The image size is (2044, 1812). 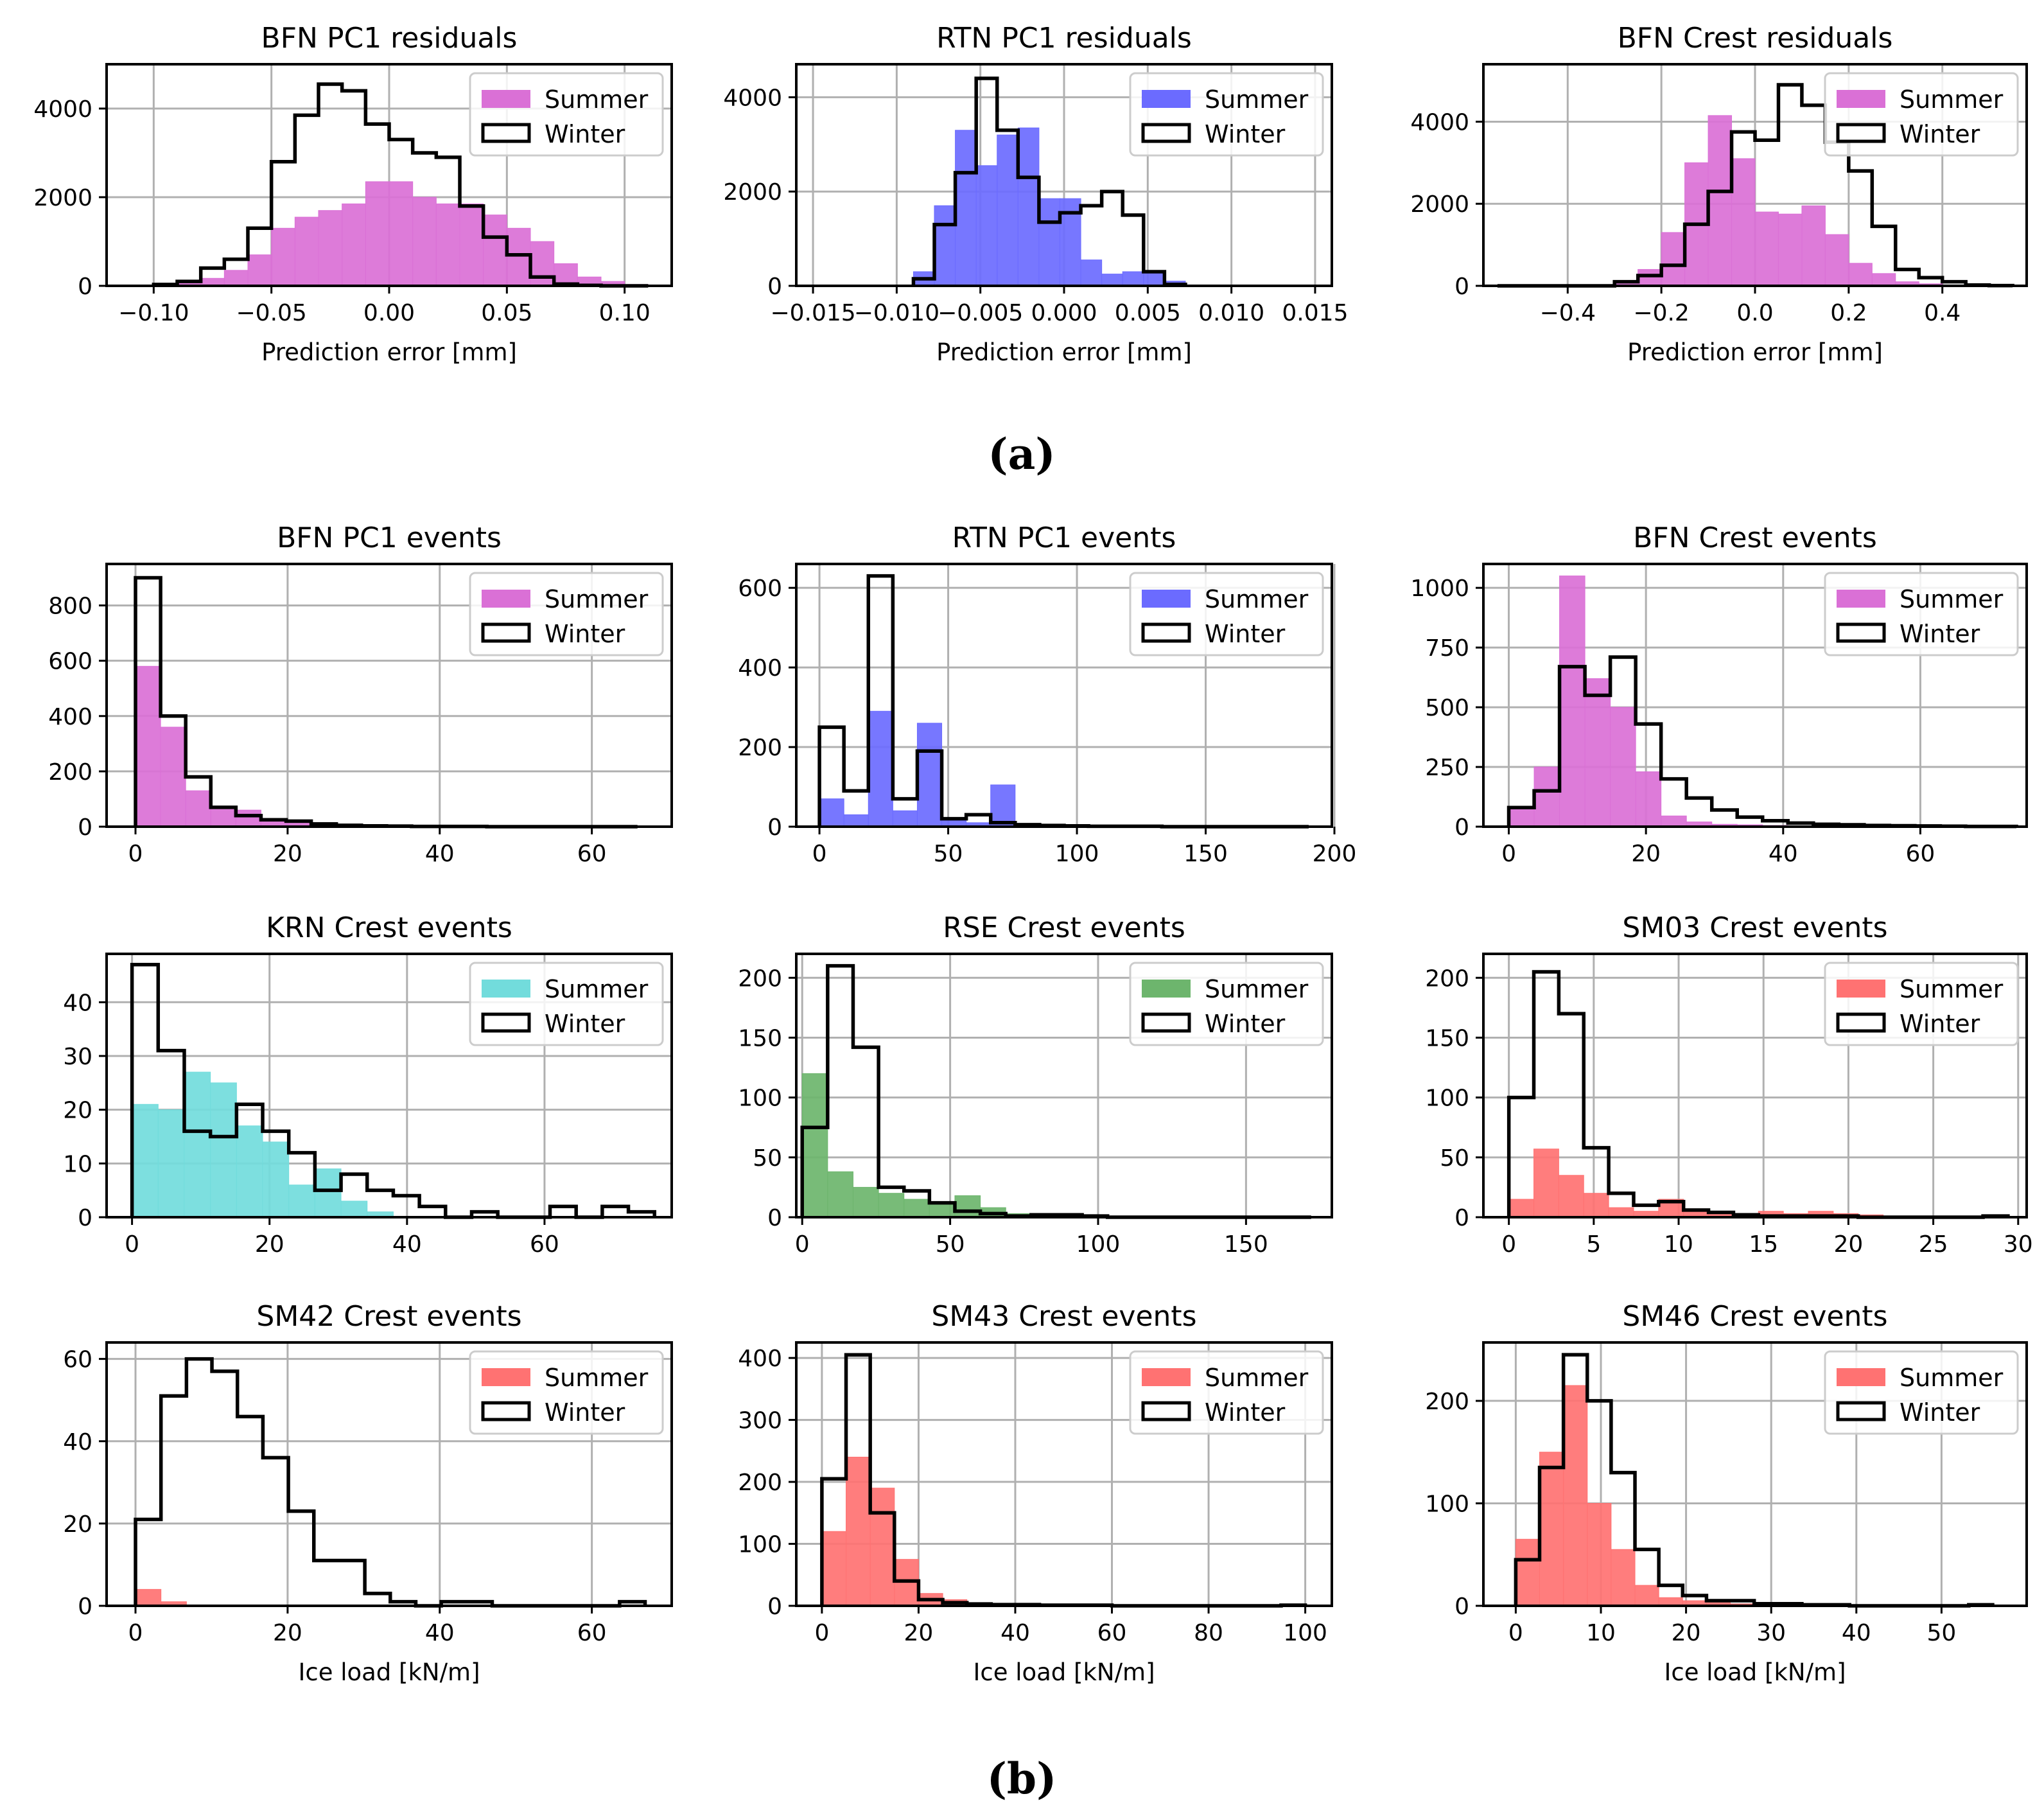 What do you see at coordinates (1064, 38) in the screenshot?
I see `chart-title: RTN PC1 residuals` at bounding box center [1064, 38].